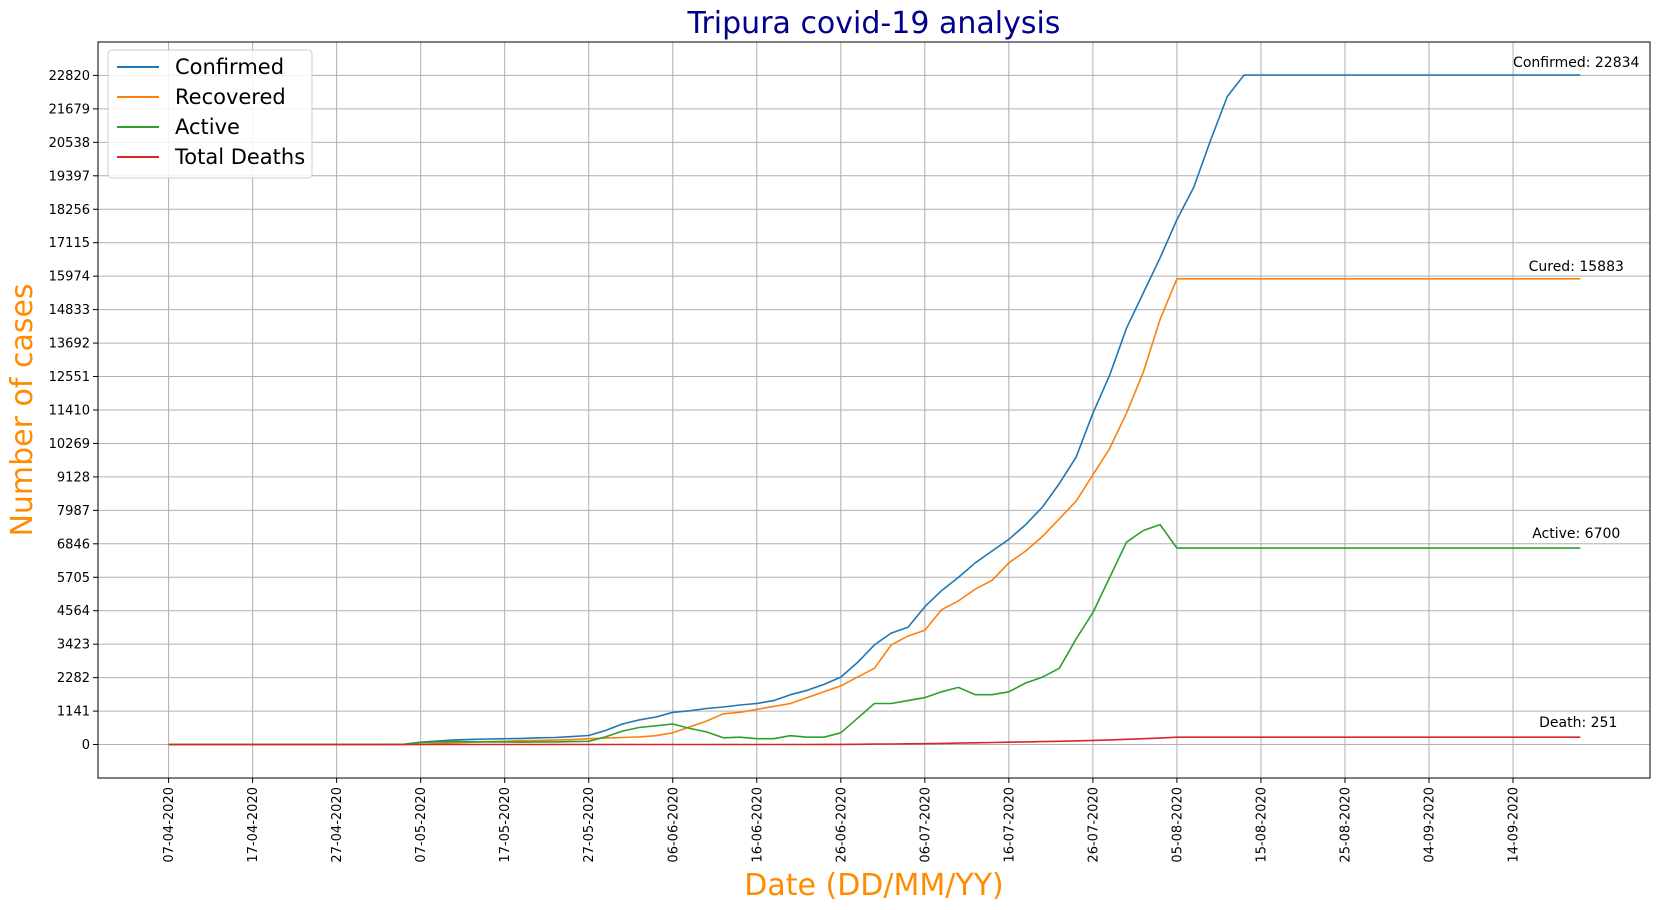  Describe the element at coordinates (69, 143) in the screenshot. I see `y-tick-label: 20538` at that location.